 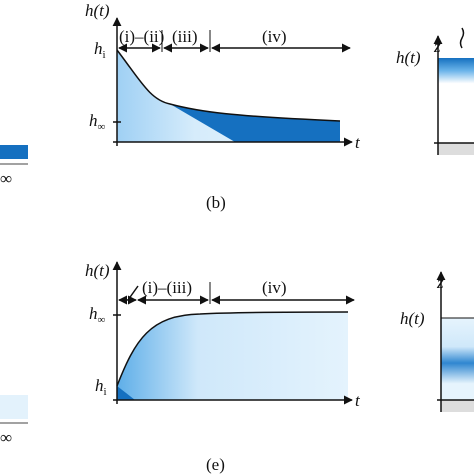 I want to click on phase-label: (i)–(ii), so click(x=141, y=36).